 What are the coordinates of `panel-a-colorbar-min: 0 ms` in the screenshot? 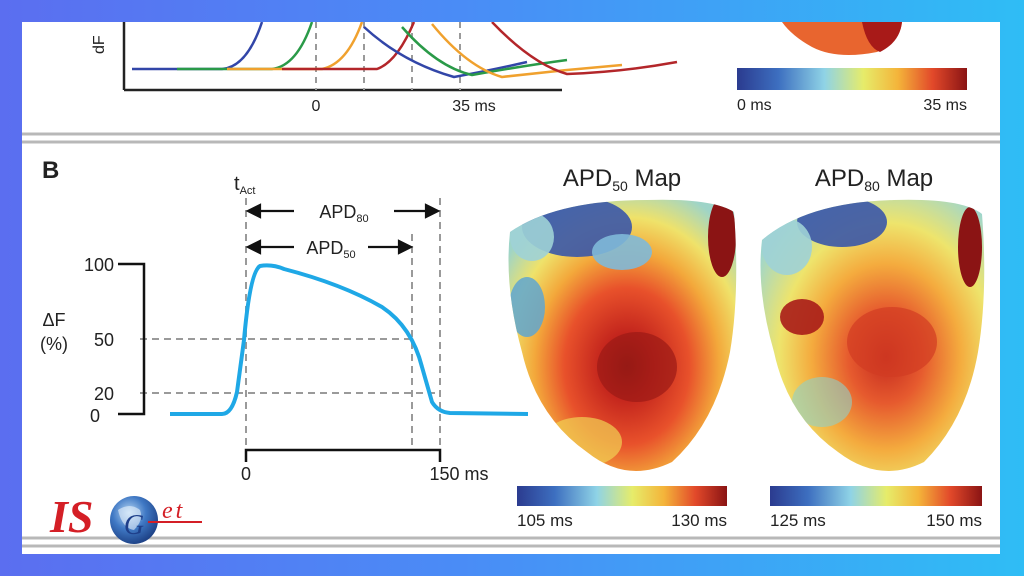 It's located at (754, 105).